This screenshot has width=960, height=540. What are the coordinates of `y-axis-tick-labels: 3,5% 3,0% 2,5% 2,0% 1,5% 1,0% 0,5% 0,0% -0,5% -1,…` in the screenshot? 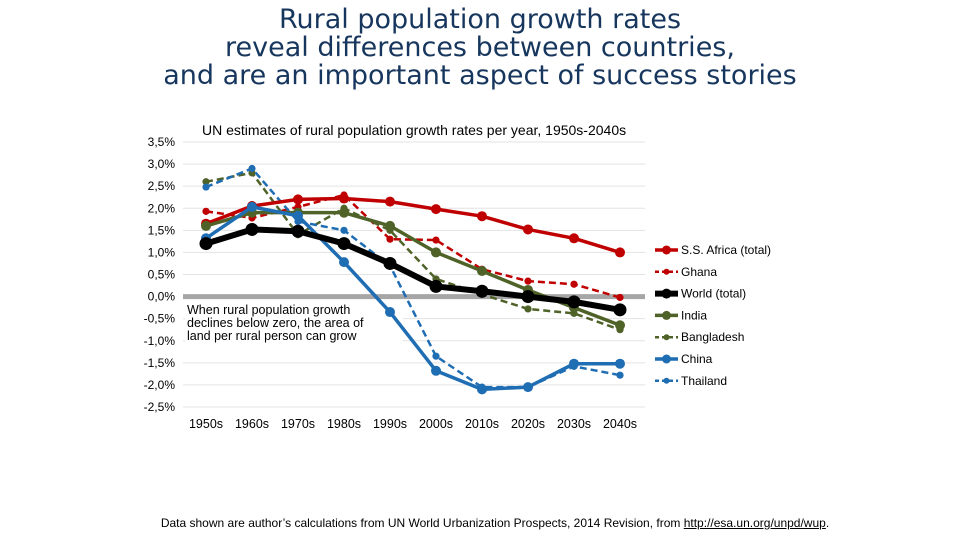 It's located at (160, 274).